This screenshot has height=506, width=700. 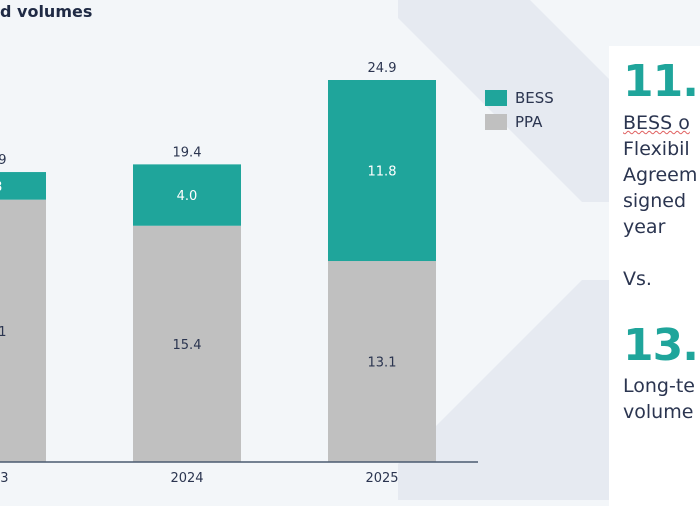 What do you see at coordinates (3, 160) in the screenshot?
I see `total-label-2023: 18.9` at bounding box center [3, 160].